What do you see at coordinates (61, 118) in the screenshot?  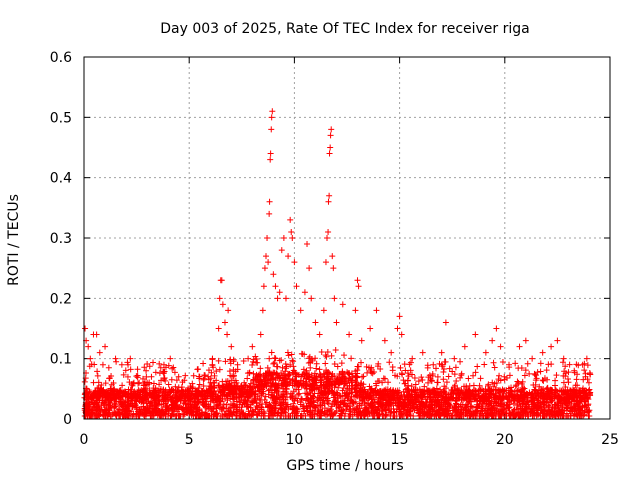 I see `y-tick-label: 0.5` at bounding box center [61, 118].